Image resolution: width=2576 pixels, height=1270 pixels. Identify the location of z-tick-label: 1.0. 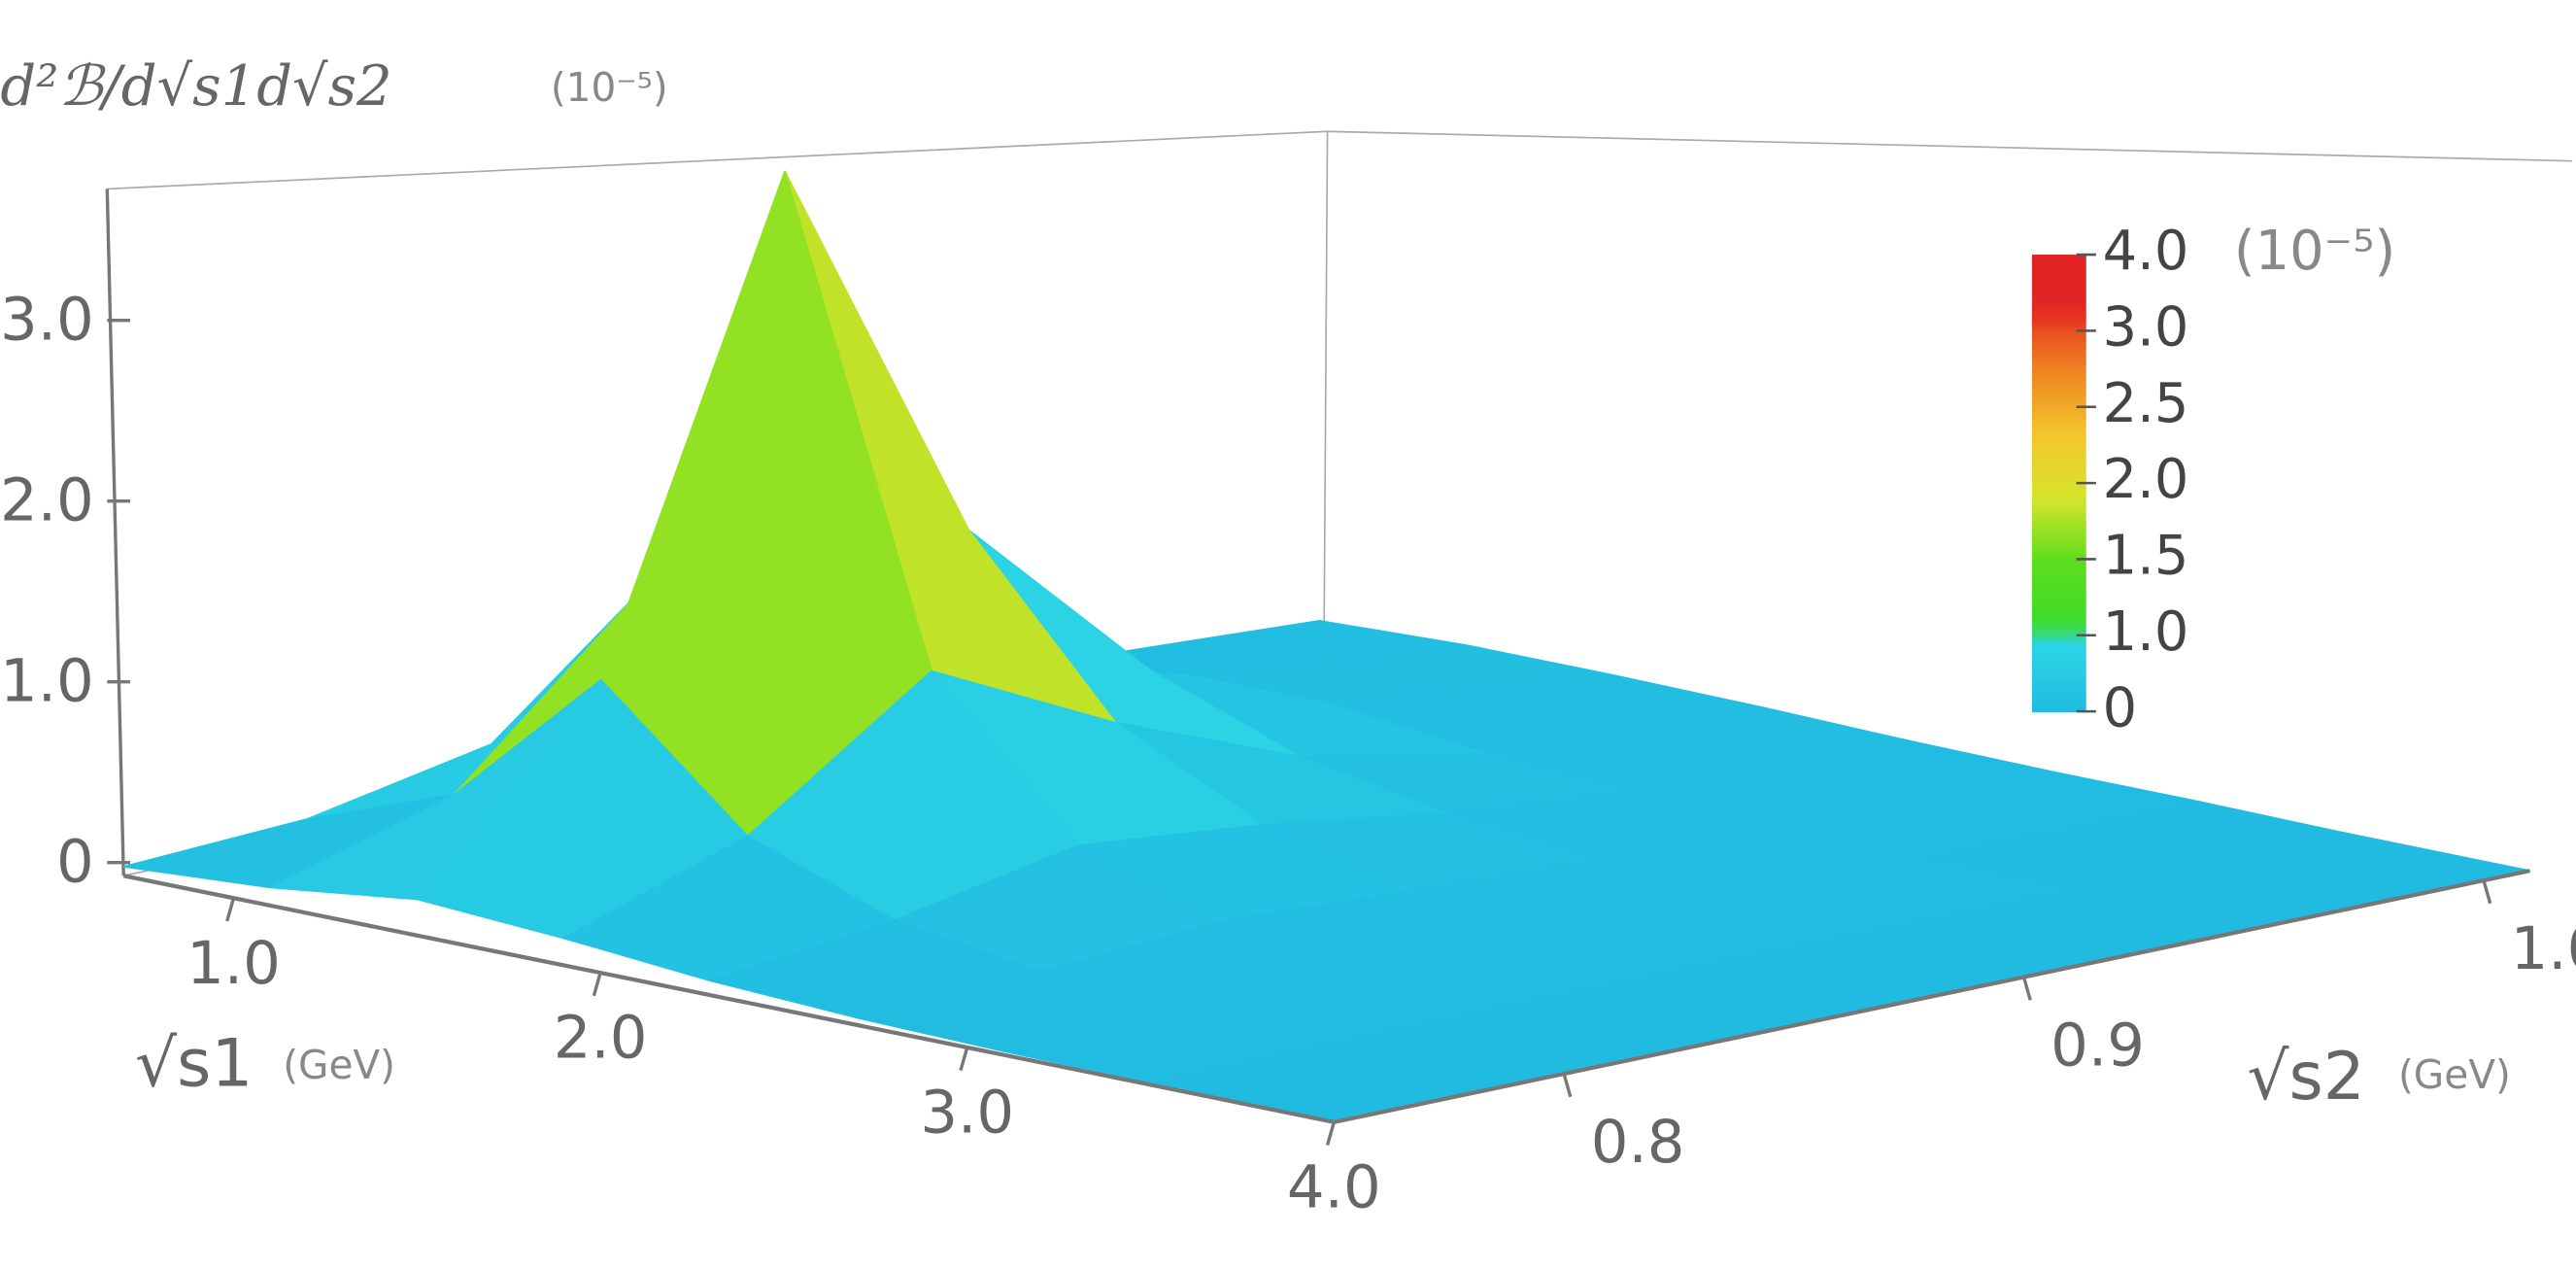
(47, 682).